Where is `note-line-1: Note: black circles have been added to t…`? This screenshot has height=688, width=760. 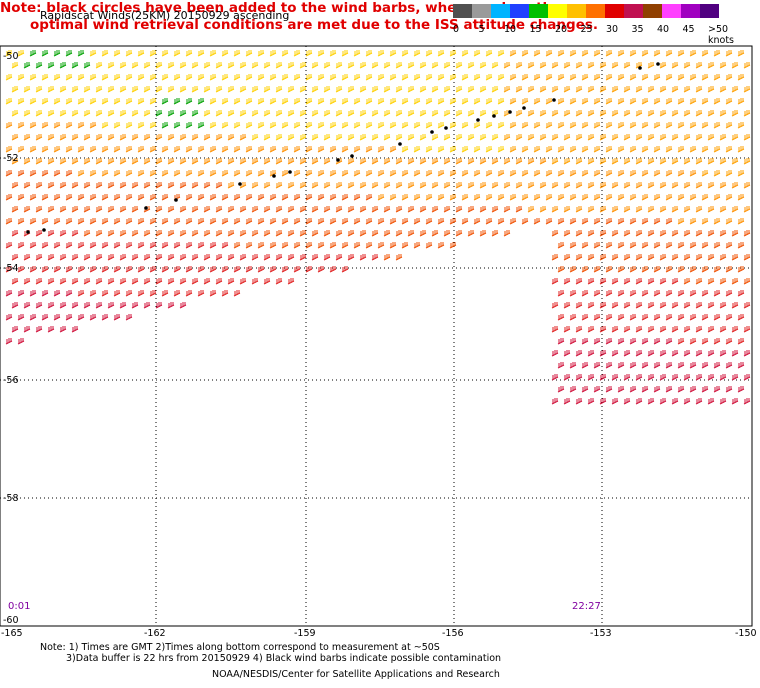
note-line-1: Note: black circles have been added to t… is located at coordinates (285, 8).